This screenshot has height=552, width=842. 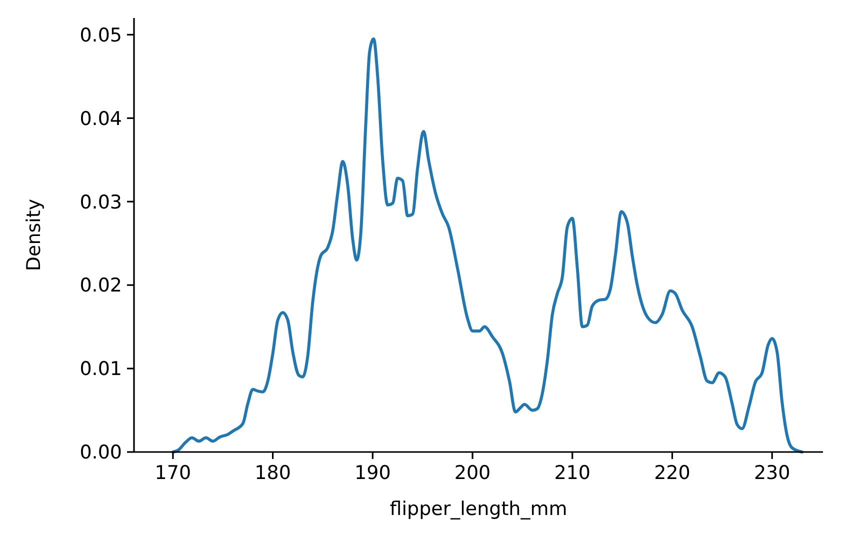 I want to click on y-tick-label: 0.02, so click(x=101, y=285).